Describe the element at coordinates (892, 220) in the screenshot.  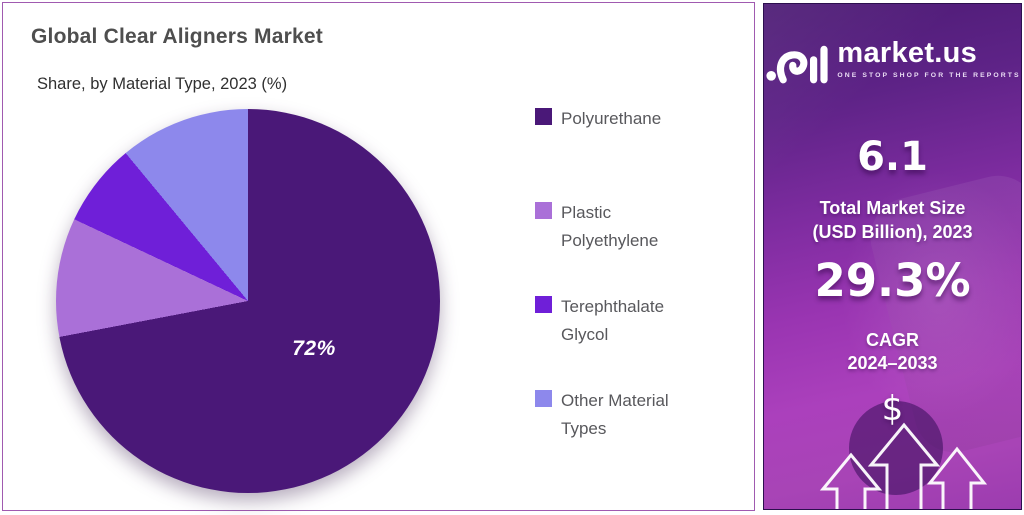
I see `market-size-label: Total Market Size (USD Billion), 2023` at that location.